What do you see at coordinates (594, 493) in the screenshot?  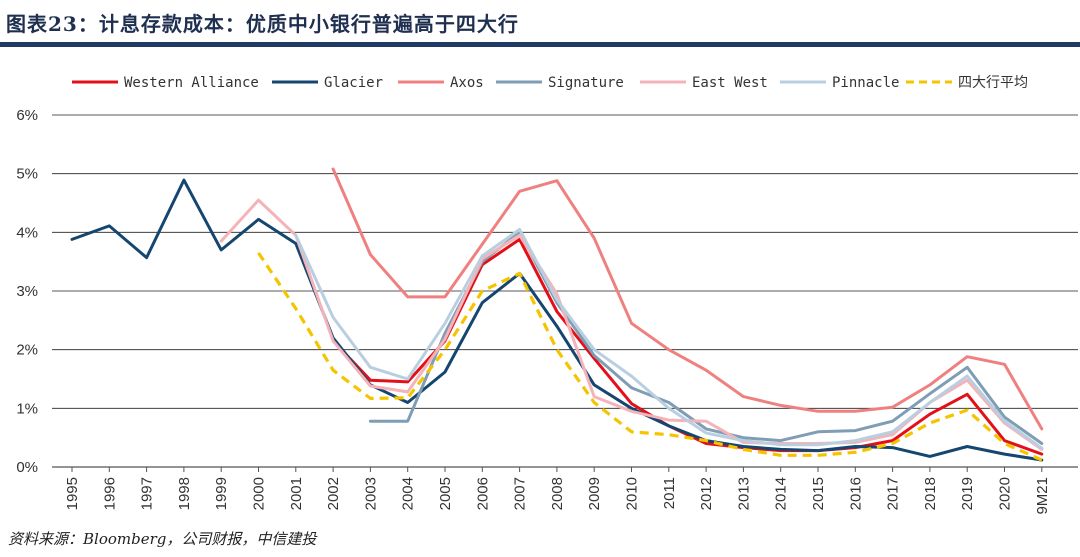 I see `x-tick-label: 2009` at bounding box center [594, 493].